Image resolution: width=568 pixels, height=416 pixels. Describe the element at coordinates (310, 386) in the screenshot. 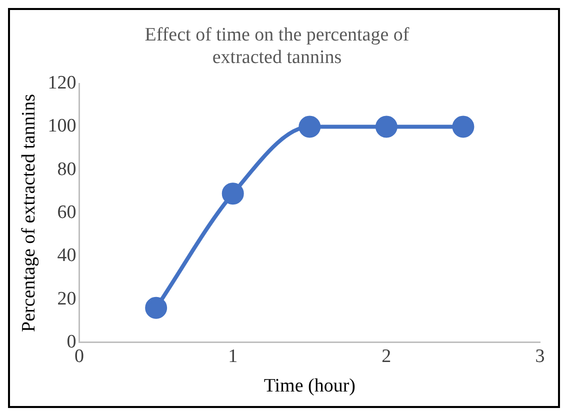

I see `x-axis-title: Time (hour)` at that location.